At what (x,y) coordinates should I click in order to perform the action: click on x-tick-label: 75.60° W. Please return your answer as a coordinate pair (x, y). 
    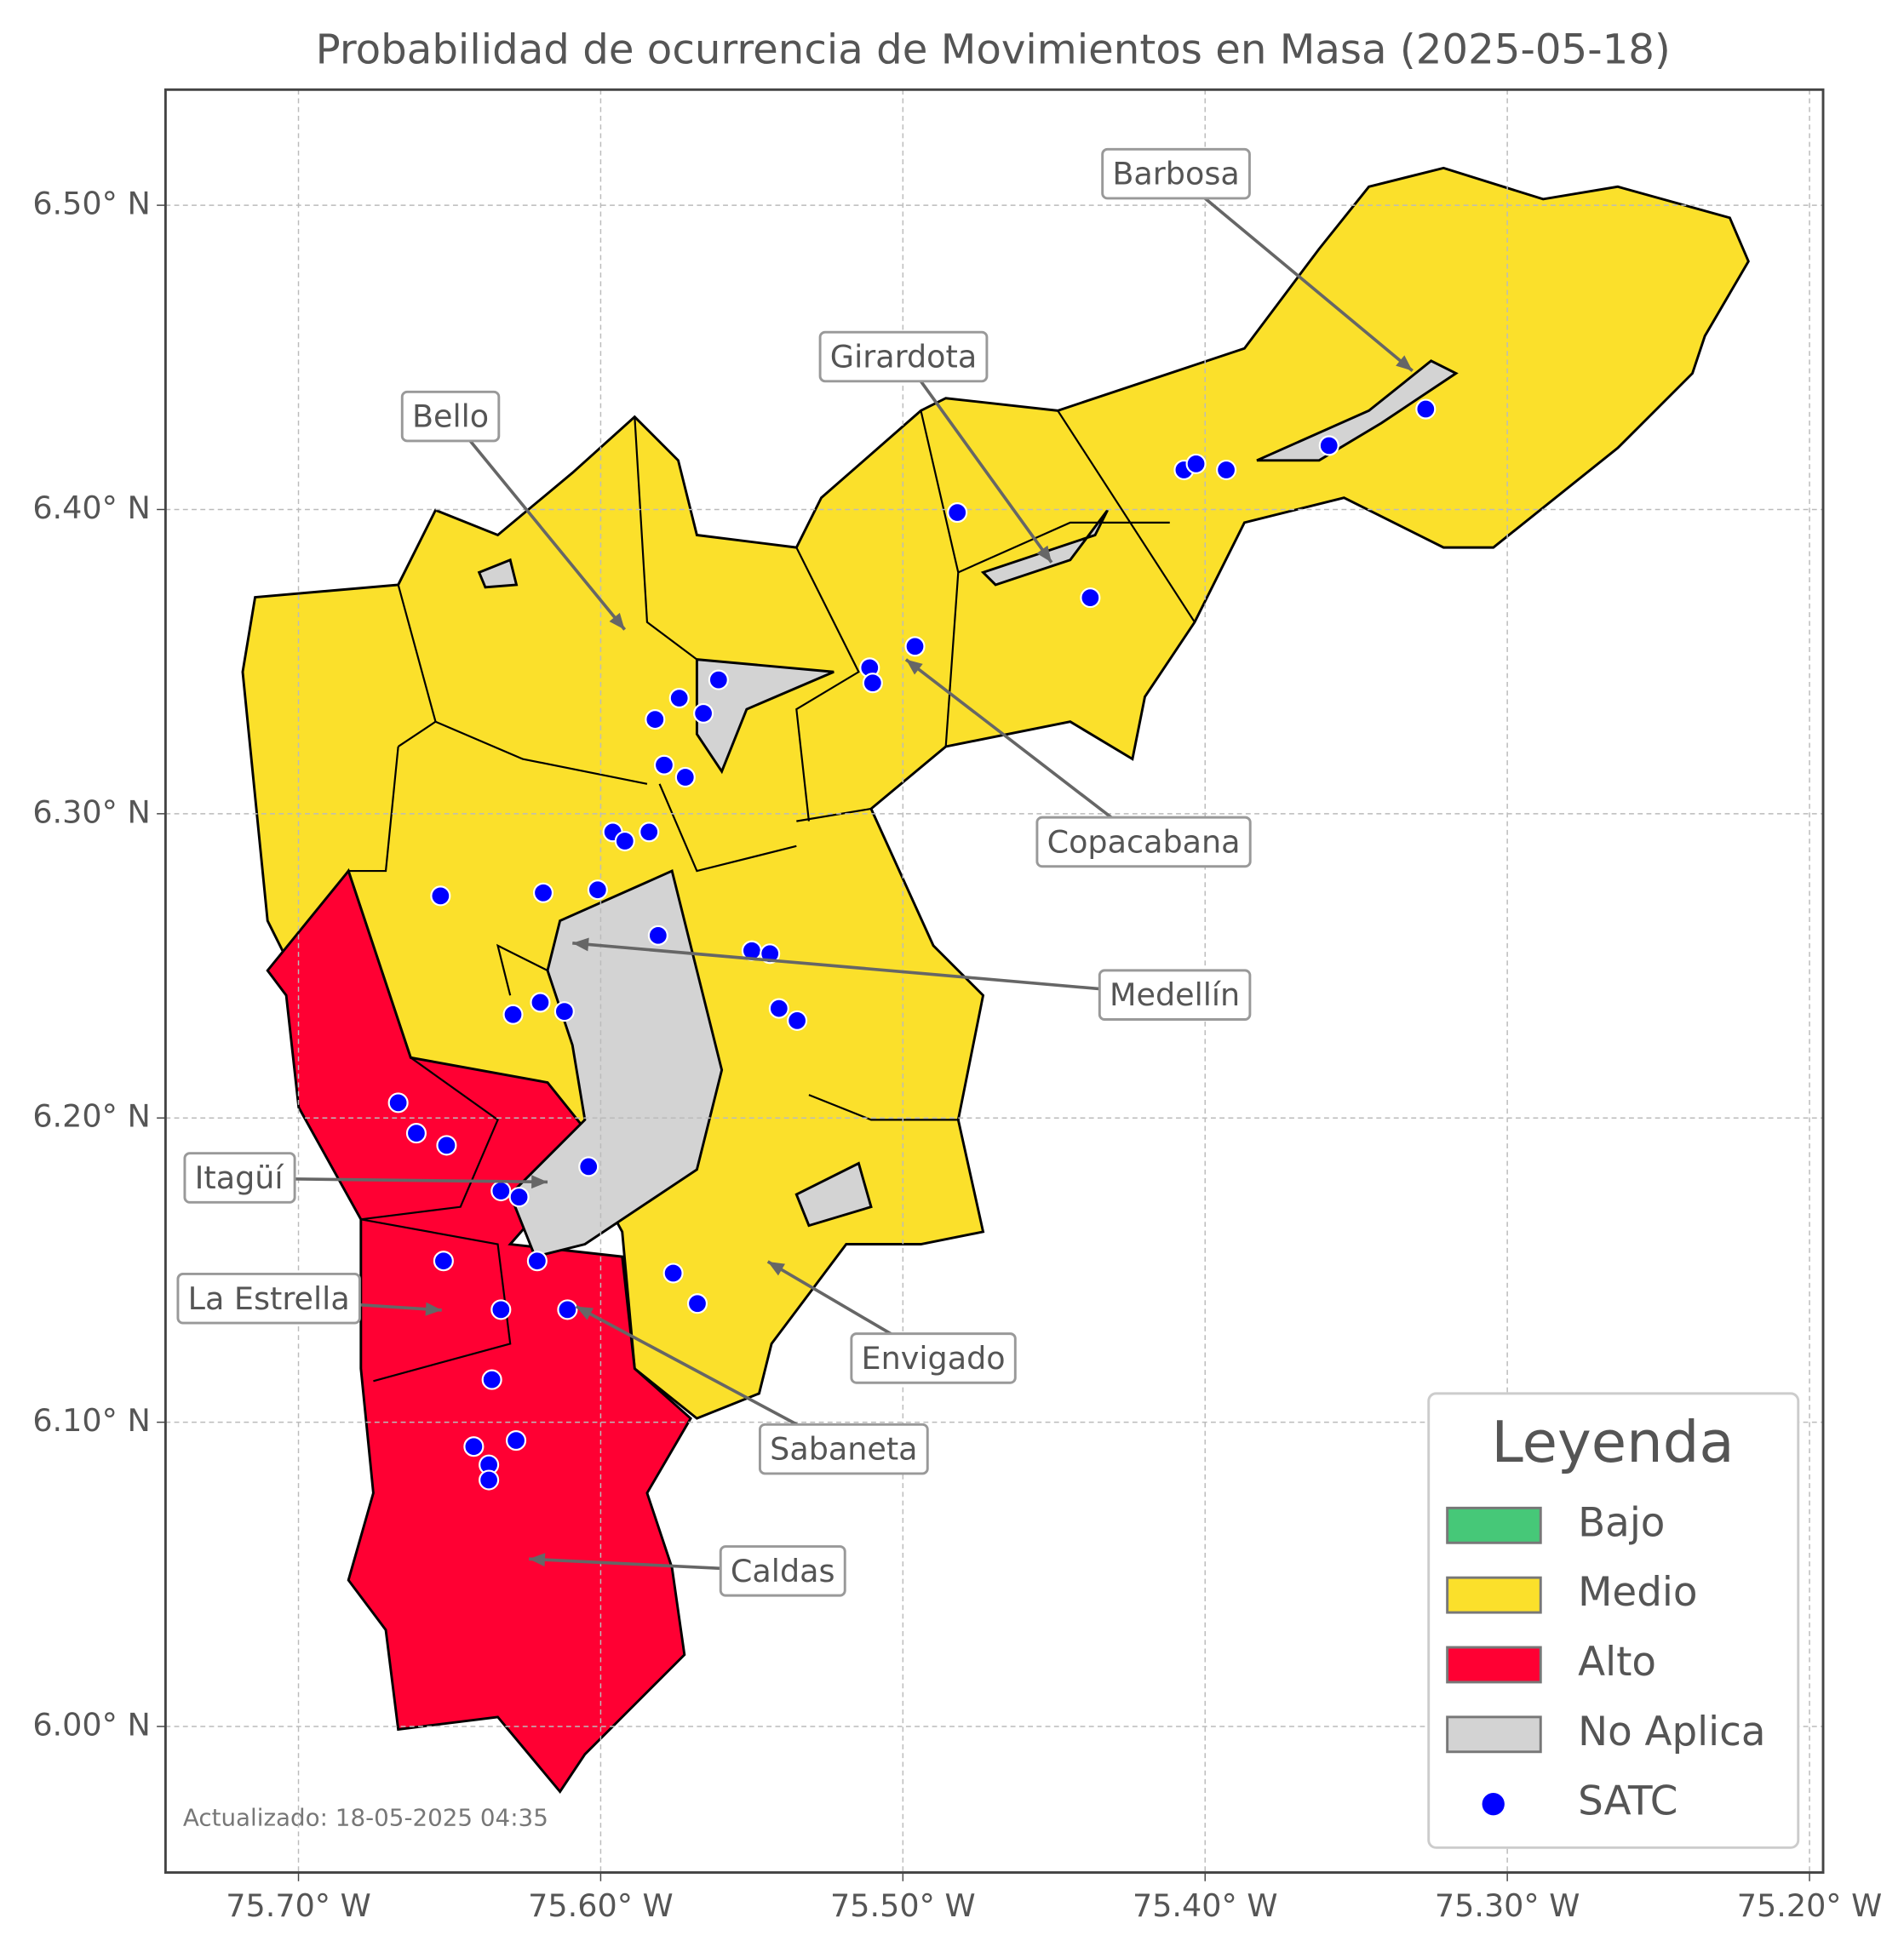
    Looking at the image, I should click on (601, 1906).